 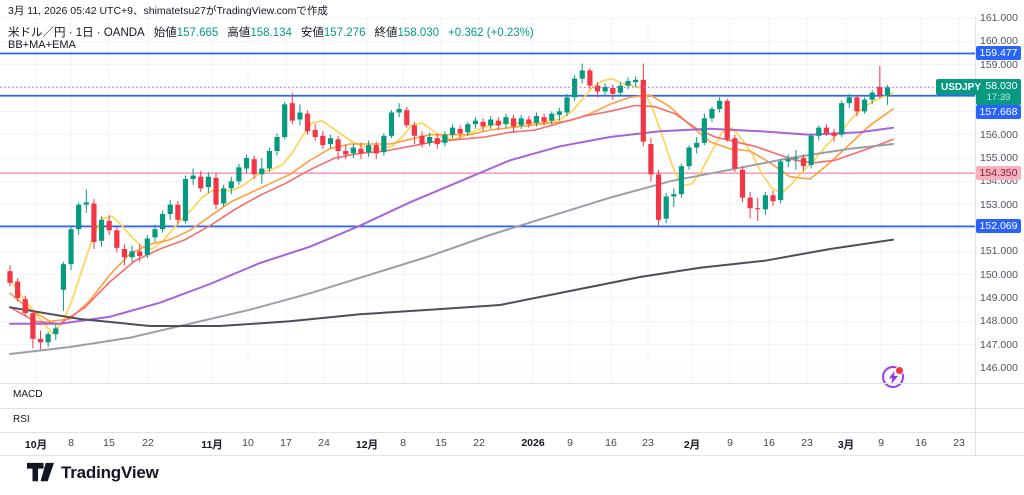 What do you see at coordinates (76, 33) in the screenshot?
I see `symbol-title: 米ドル／円 · 1日 · OANDA` at bounding box center [76, 33].